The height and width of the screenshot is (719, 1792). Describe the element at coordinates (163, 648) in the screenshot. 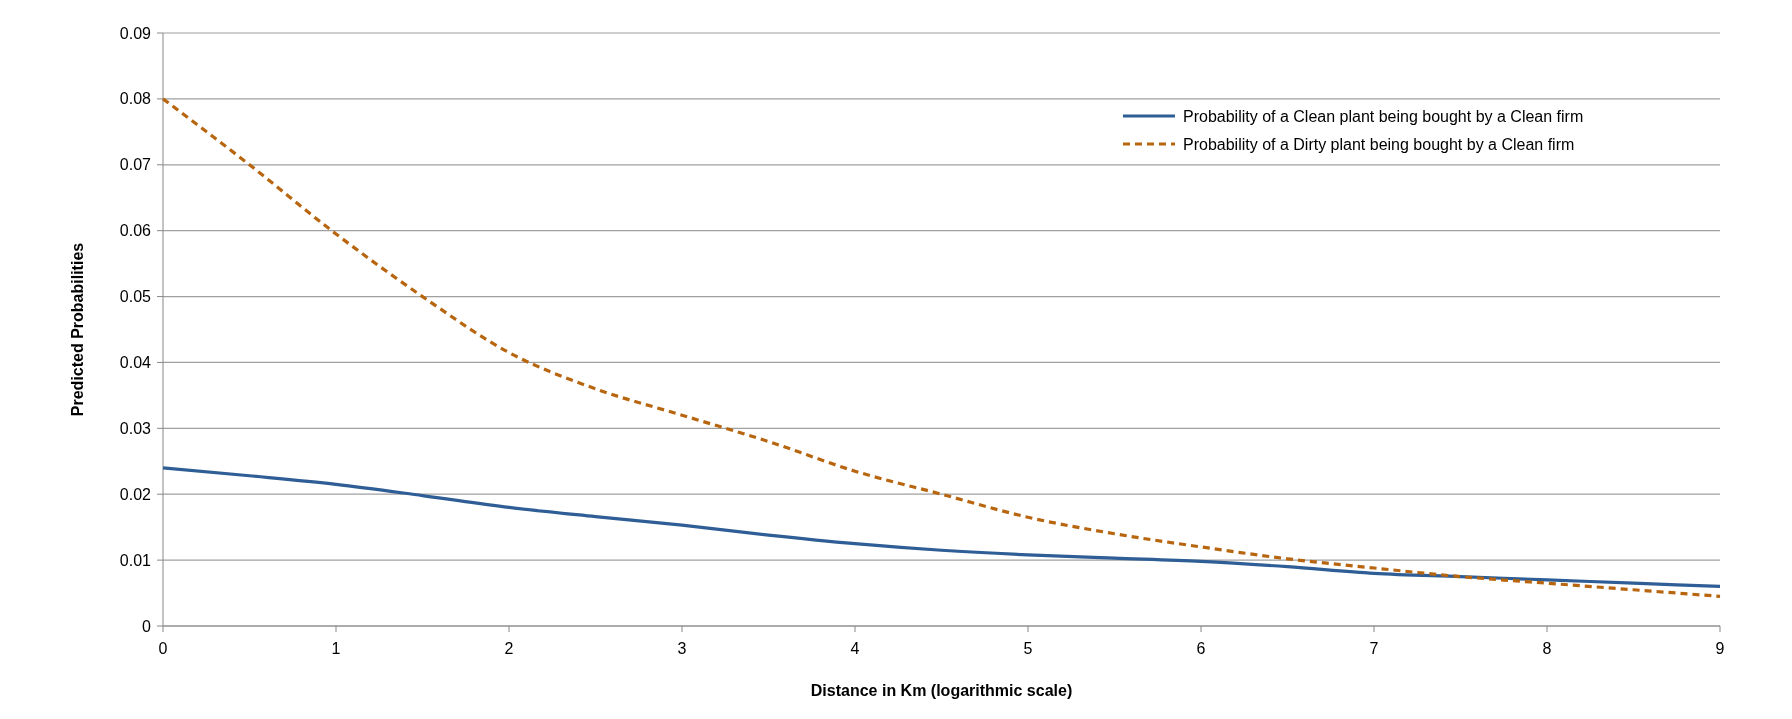

I see `x-tick-label: 0` at that location.